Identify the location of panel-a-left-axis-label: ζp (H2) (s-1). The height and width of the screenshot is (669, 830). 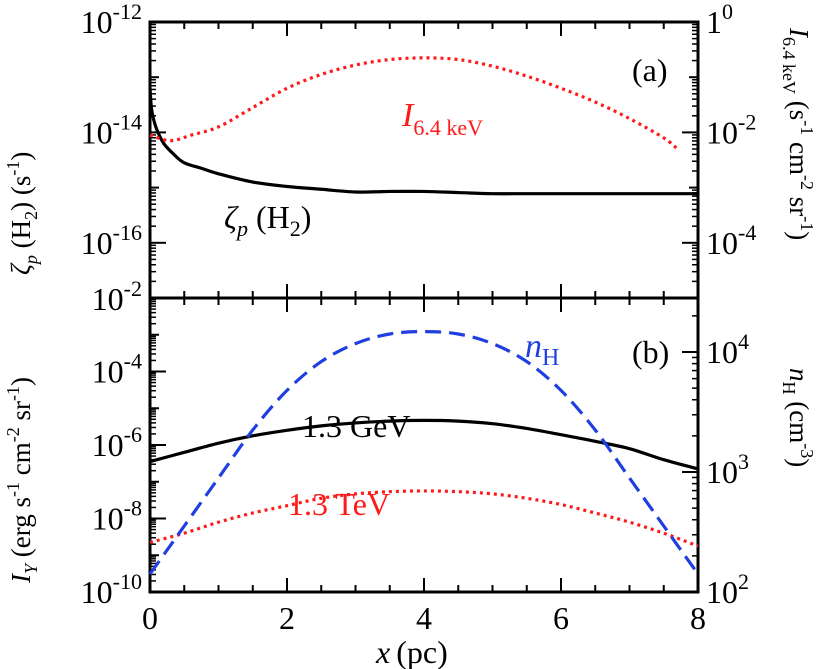
(22, 213).